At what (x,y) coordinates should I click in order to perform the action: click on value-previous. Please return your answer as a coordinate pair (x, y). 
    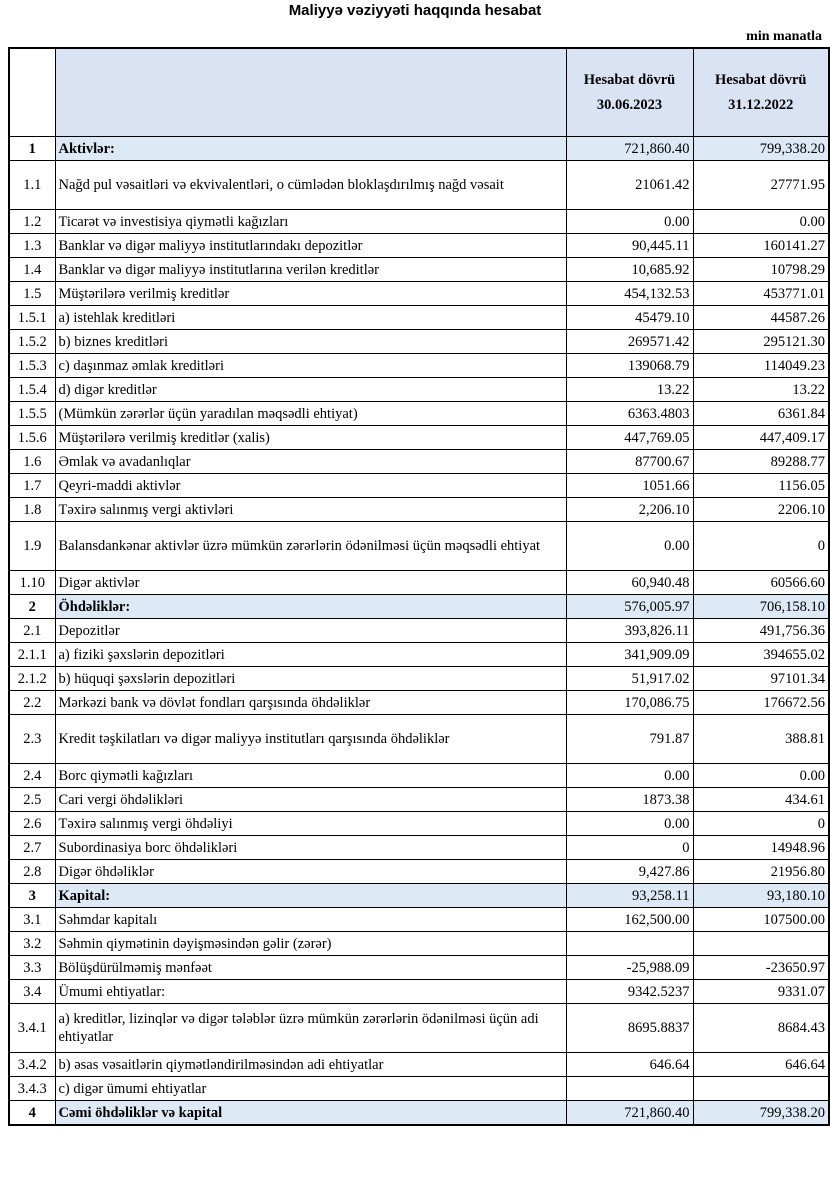
    Looking at the image, I should click on (761, 1088).